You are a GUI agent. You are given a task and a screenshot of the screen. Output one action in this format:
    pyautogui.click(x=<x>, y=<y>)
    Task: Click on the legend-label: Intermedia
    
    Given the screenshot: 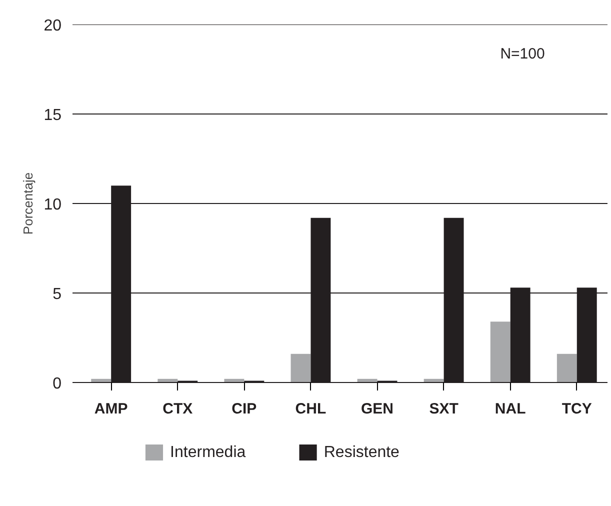 What is the action you would take?
    pyautogui.click(x=208, y=452)
    